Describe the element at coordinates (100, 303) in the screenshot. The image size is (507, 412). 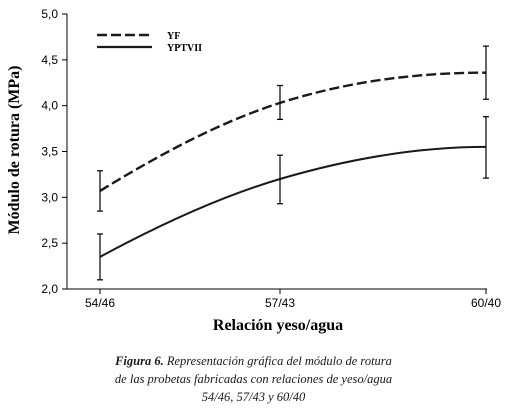
I see `x-tick-label: 54/46` at that location.